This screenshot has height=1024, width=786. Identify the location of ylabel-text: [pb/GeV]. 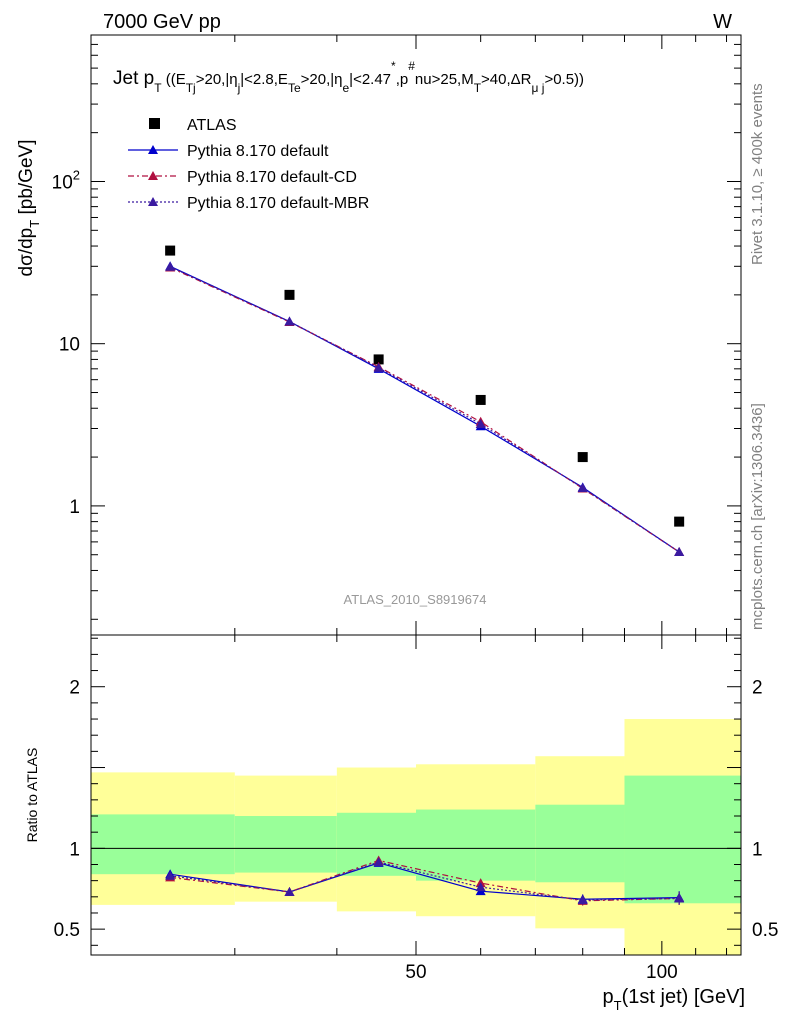
(26, 180).